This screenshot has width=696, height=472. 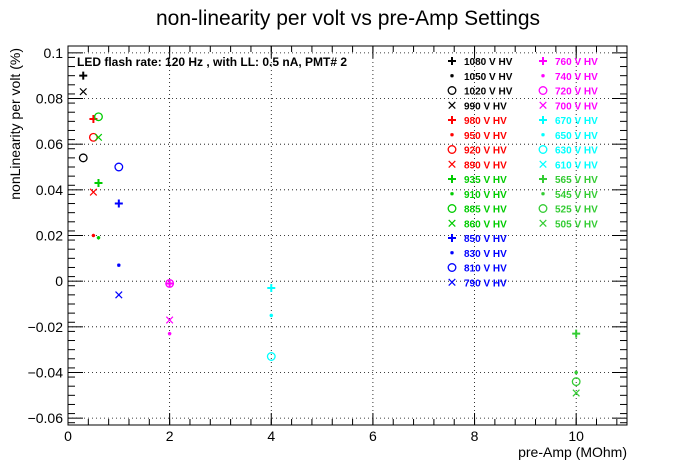 What do you see at coordinates (271, 436) in the screenshot?
I see `x-tick-label: 4` at bounding box center [271, 436].